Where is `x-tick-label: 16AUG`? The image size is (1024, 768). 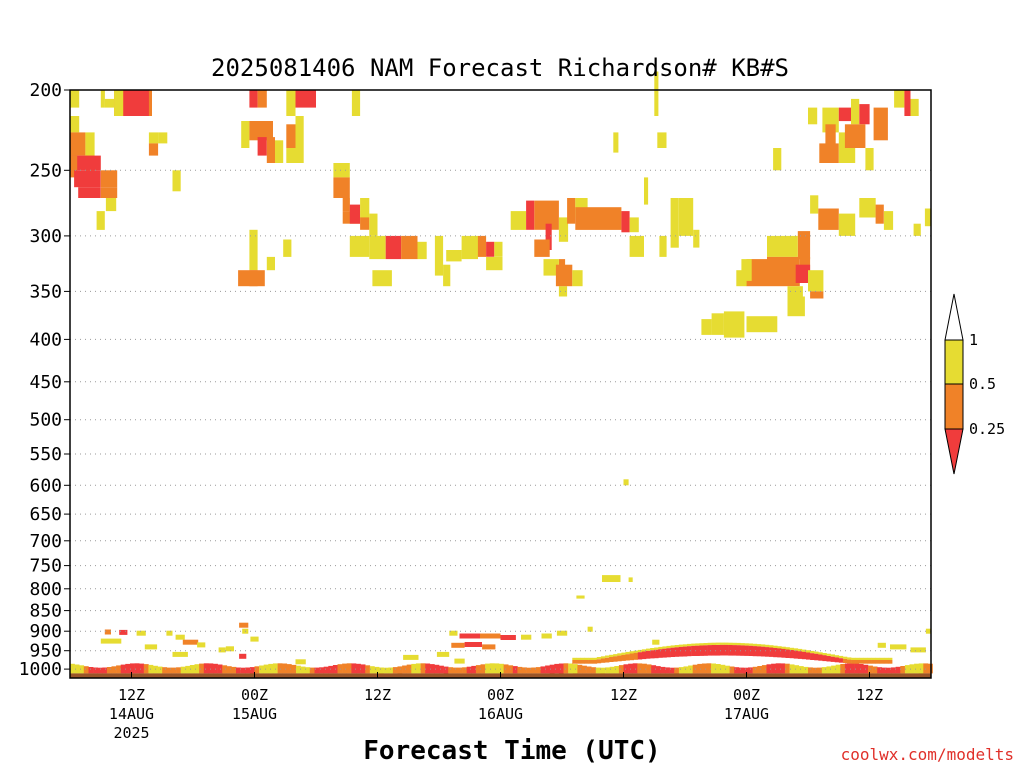 x-tick-label: 16AUG is located at coordinates (500, 714).